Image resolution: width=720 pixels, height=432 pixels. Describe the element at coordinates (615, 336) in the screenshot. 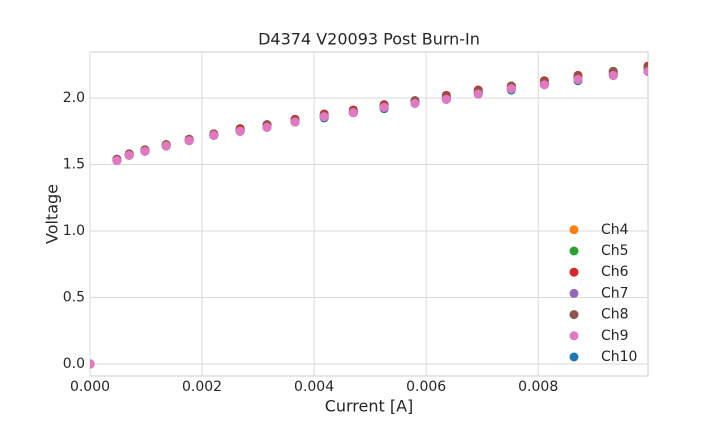

I see `legend-label: Ch9` at that location.